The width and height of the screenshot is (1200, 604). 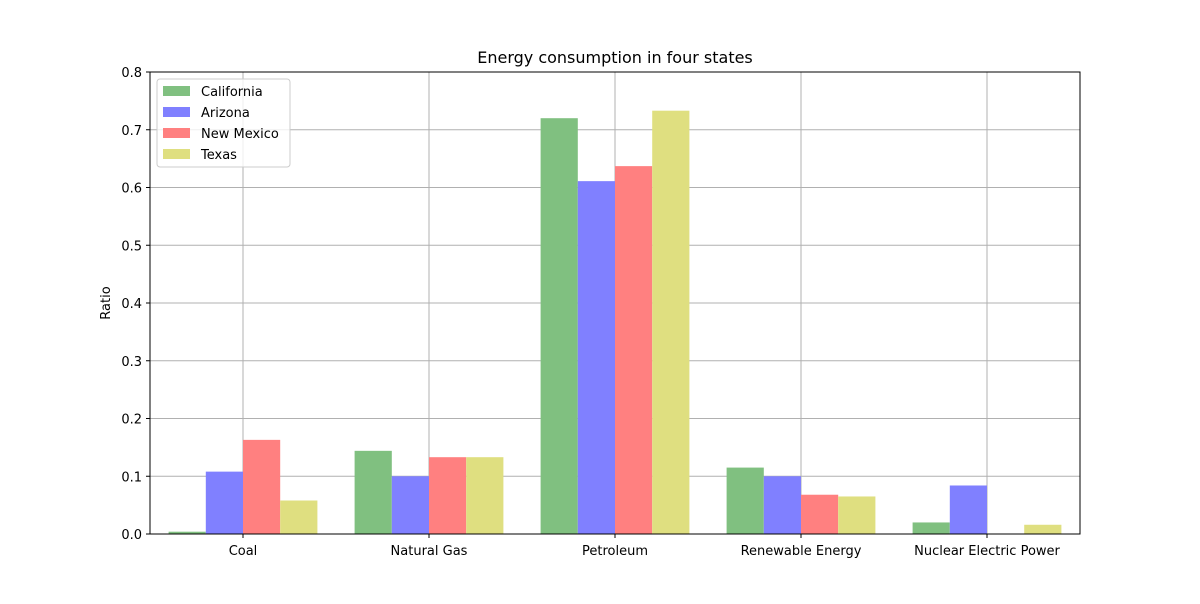 What do you see at coordinates (232, 92) in the screenshot?
I see `legend-label: California` at bounding box center [232, 92].